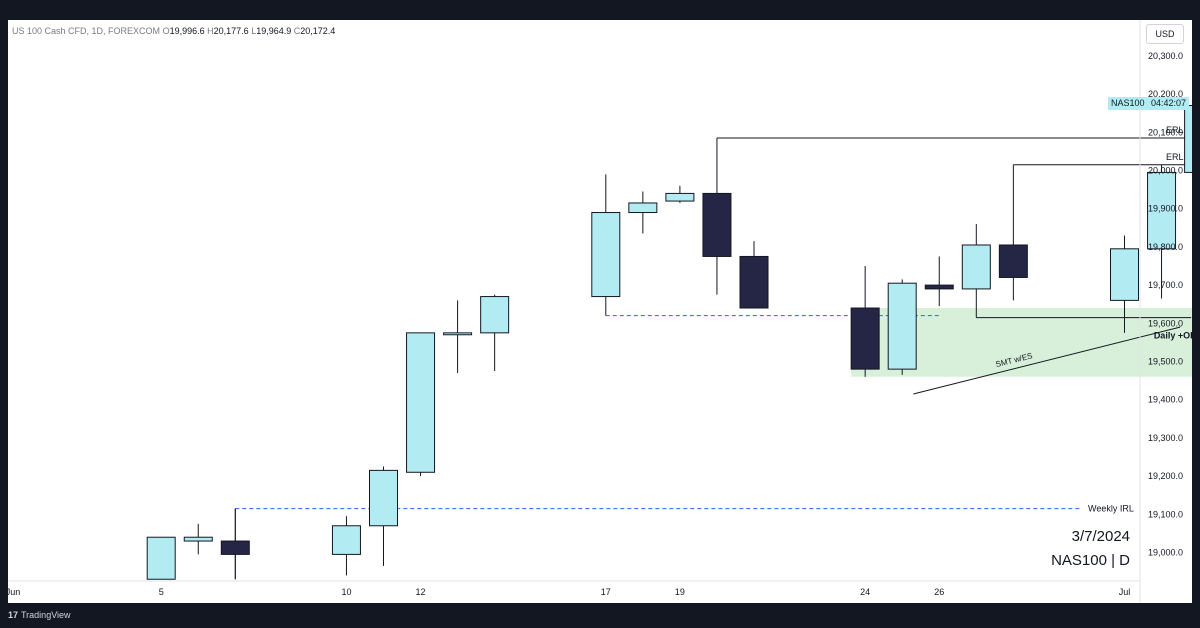 This screenshot has height=628, width=1200. I want to click on price-tick-label: 20,200.0, so click(1165, 94).